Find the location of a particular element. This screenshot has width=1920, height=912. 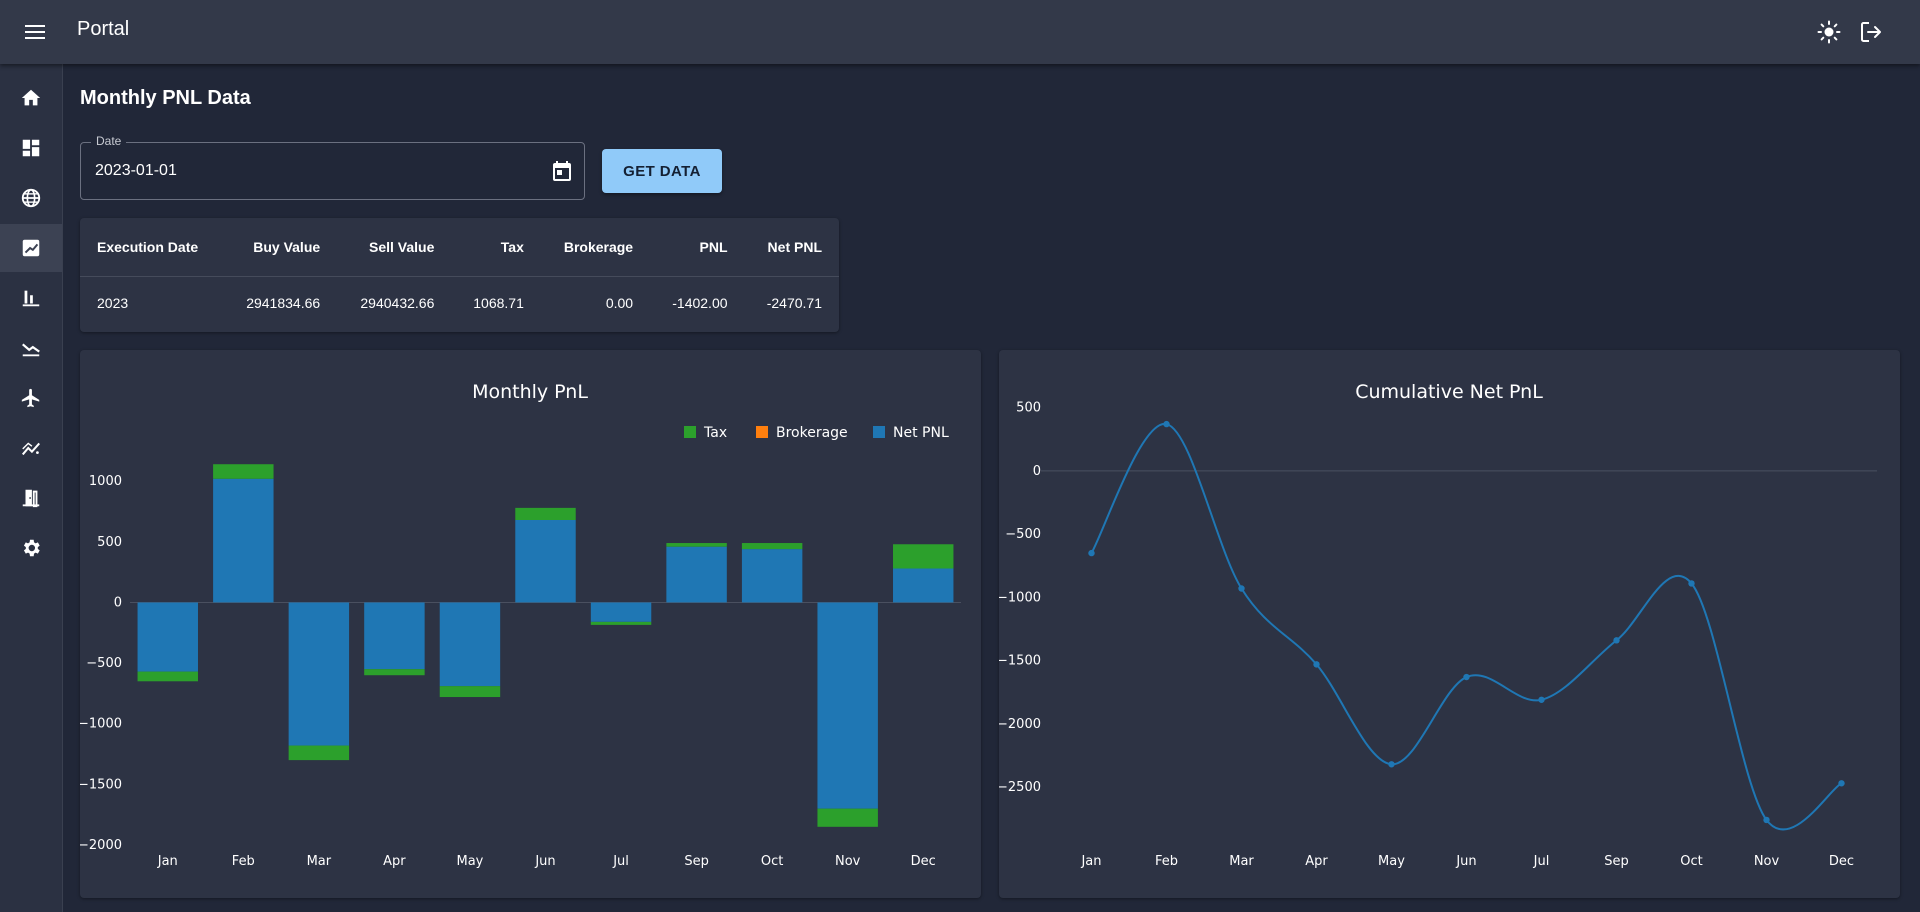

legend-label: Tax is located at coordinates (715, 433).